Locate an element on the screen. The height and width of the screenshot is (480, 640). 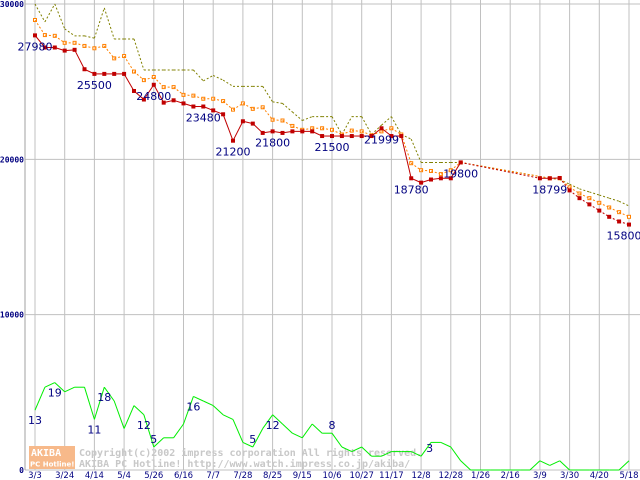
x-tick-label: 5/4 is located at coordinates (124, 475).